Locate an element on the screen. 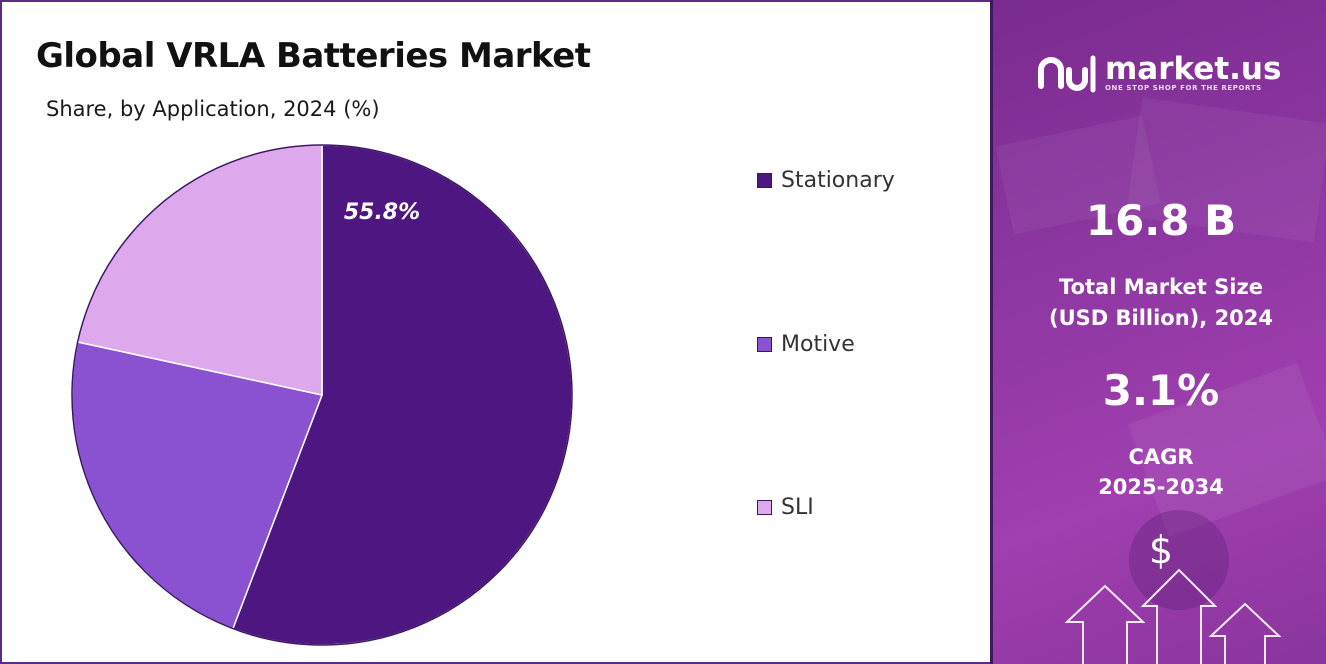 This screenshot has width=1326, height=664. legend-item-stationary: Stationary is located at coordinates (826, 180).